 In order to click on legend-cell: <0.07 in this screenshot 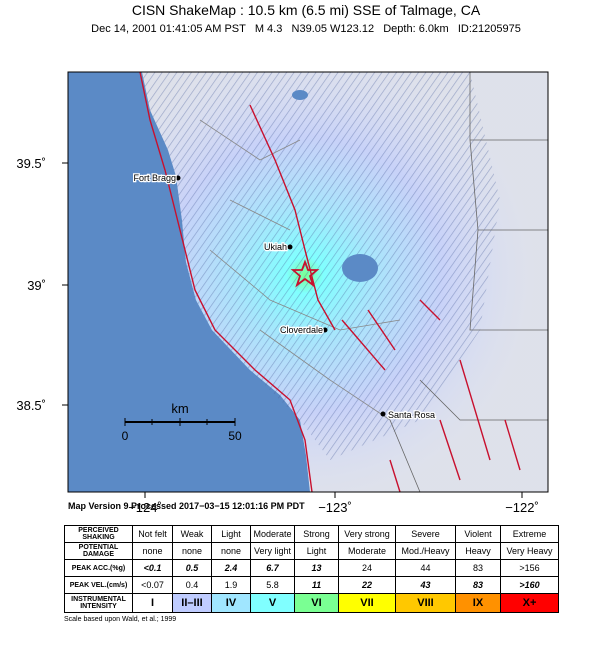, I will do `click(152, 585)`.